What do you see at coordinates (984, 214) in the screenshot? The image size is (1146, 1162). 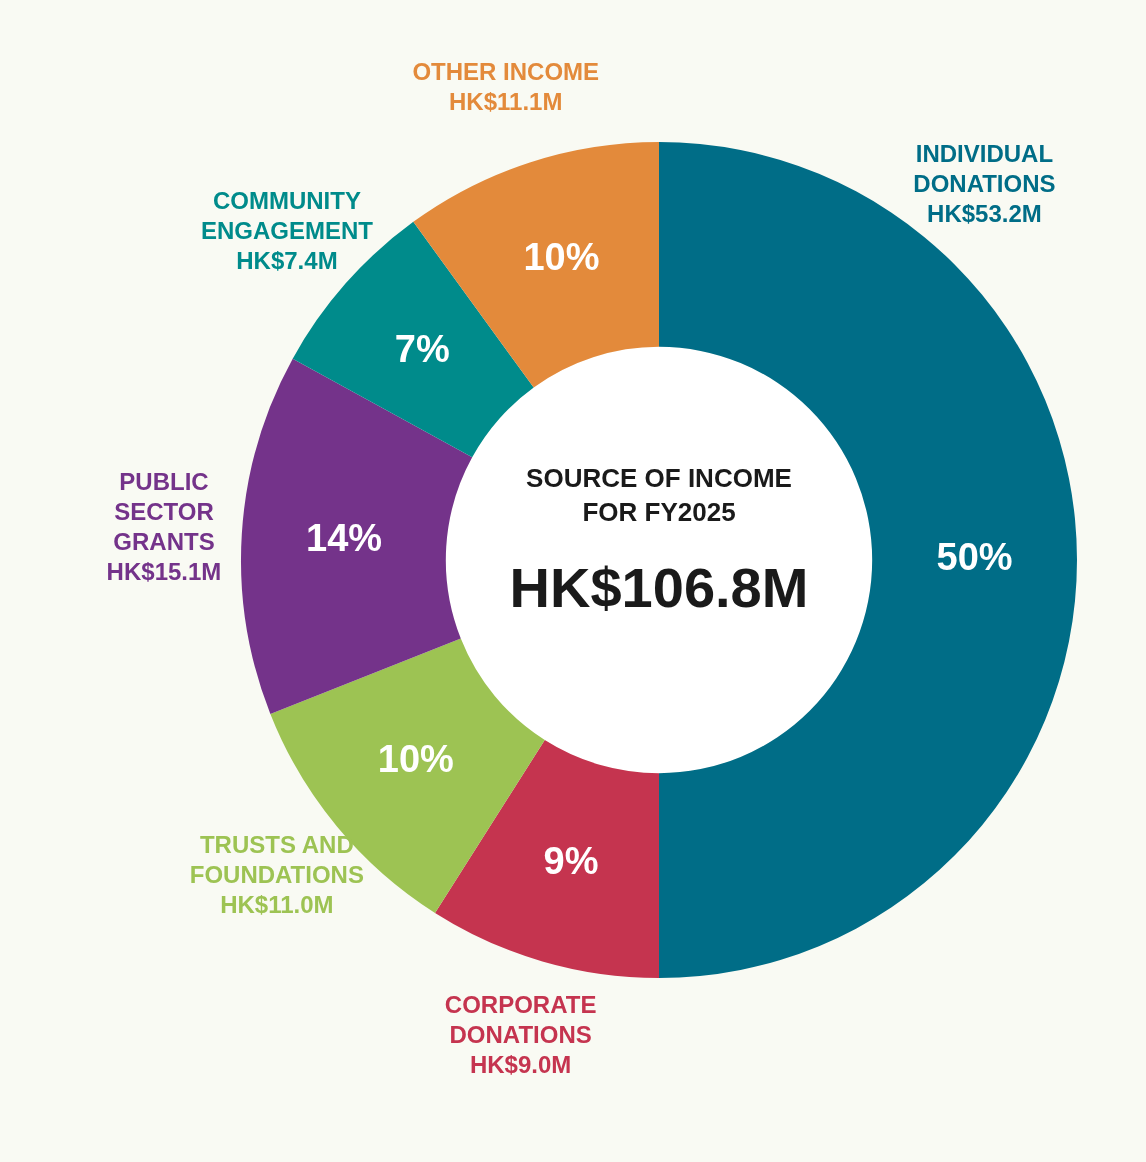 I see `text: HK$53.2M` at bounding box center [984, 214].